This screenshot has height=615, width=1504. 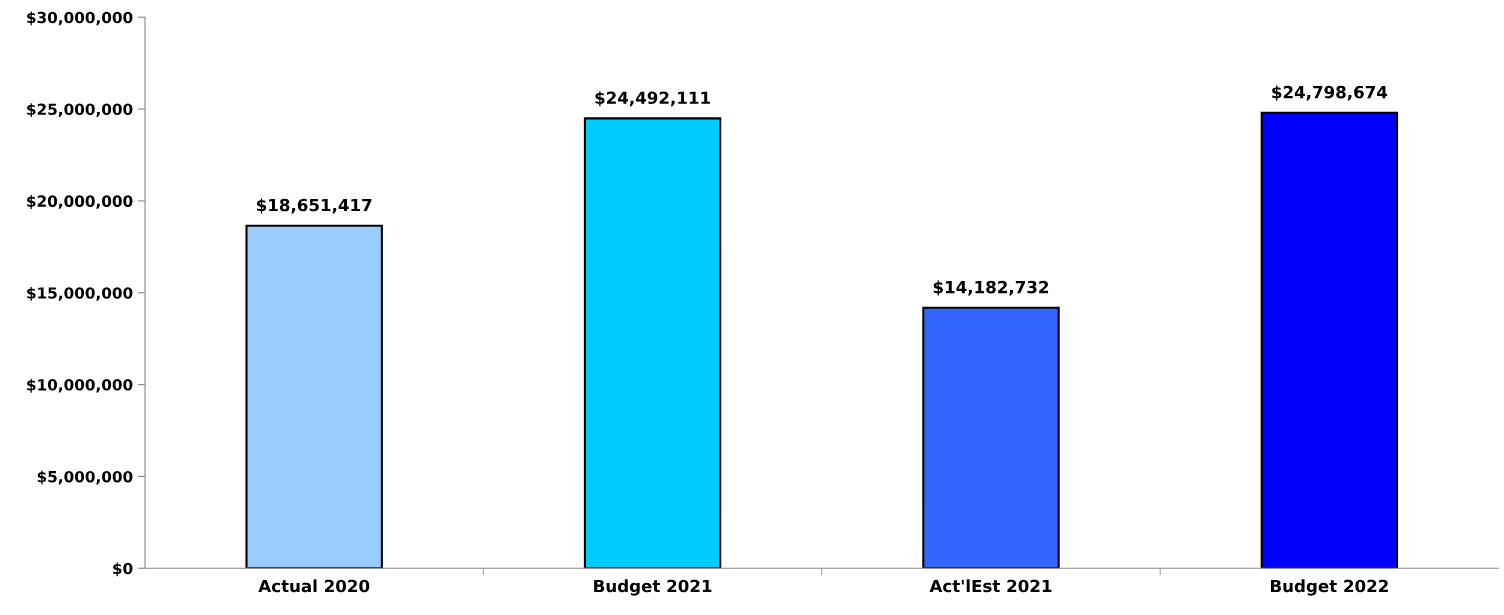 What do you see at coordinates (314, 586) in the screenshot?
I see `x-tick-label: Actual 2020` at bounding box center [314, 586].